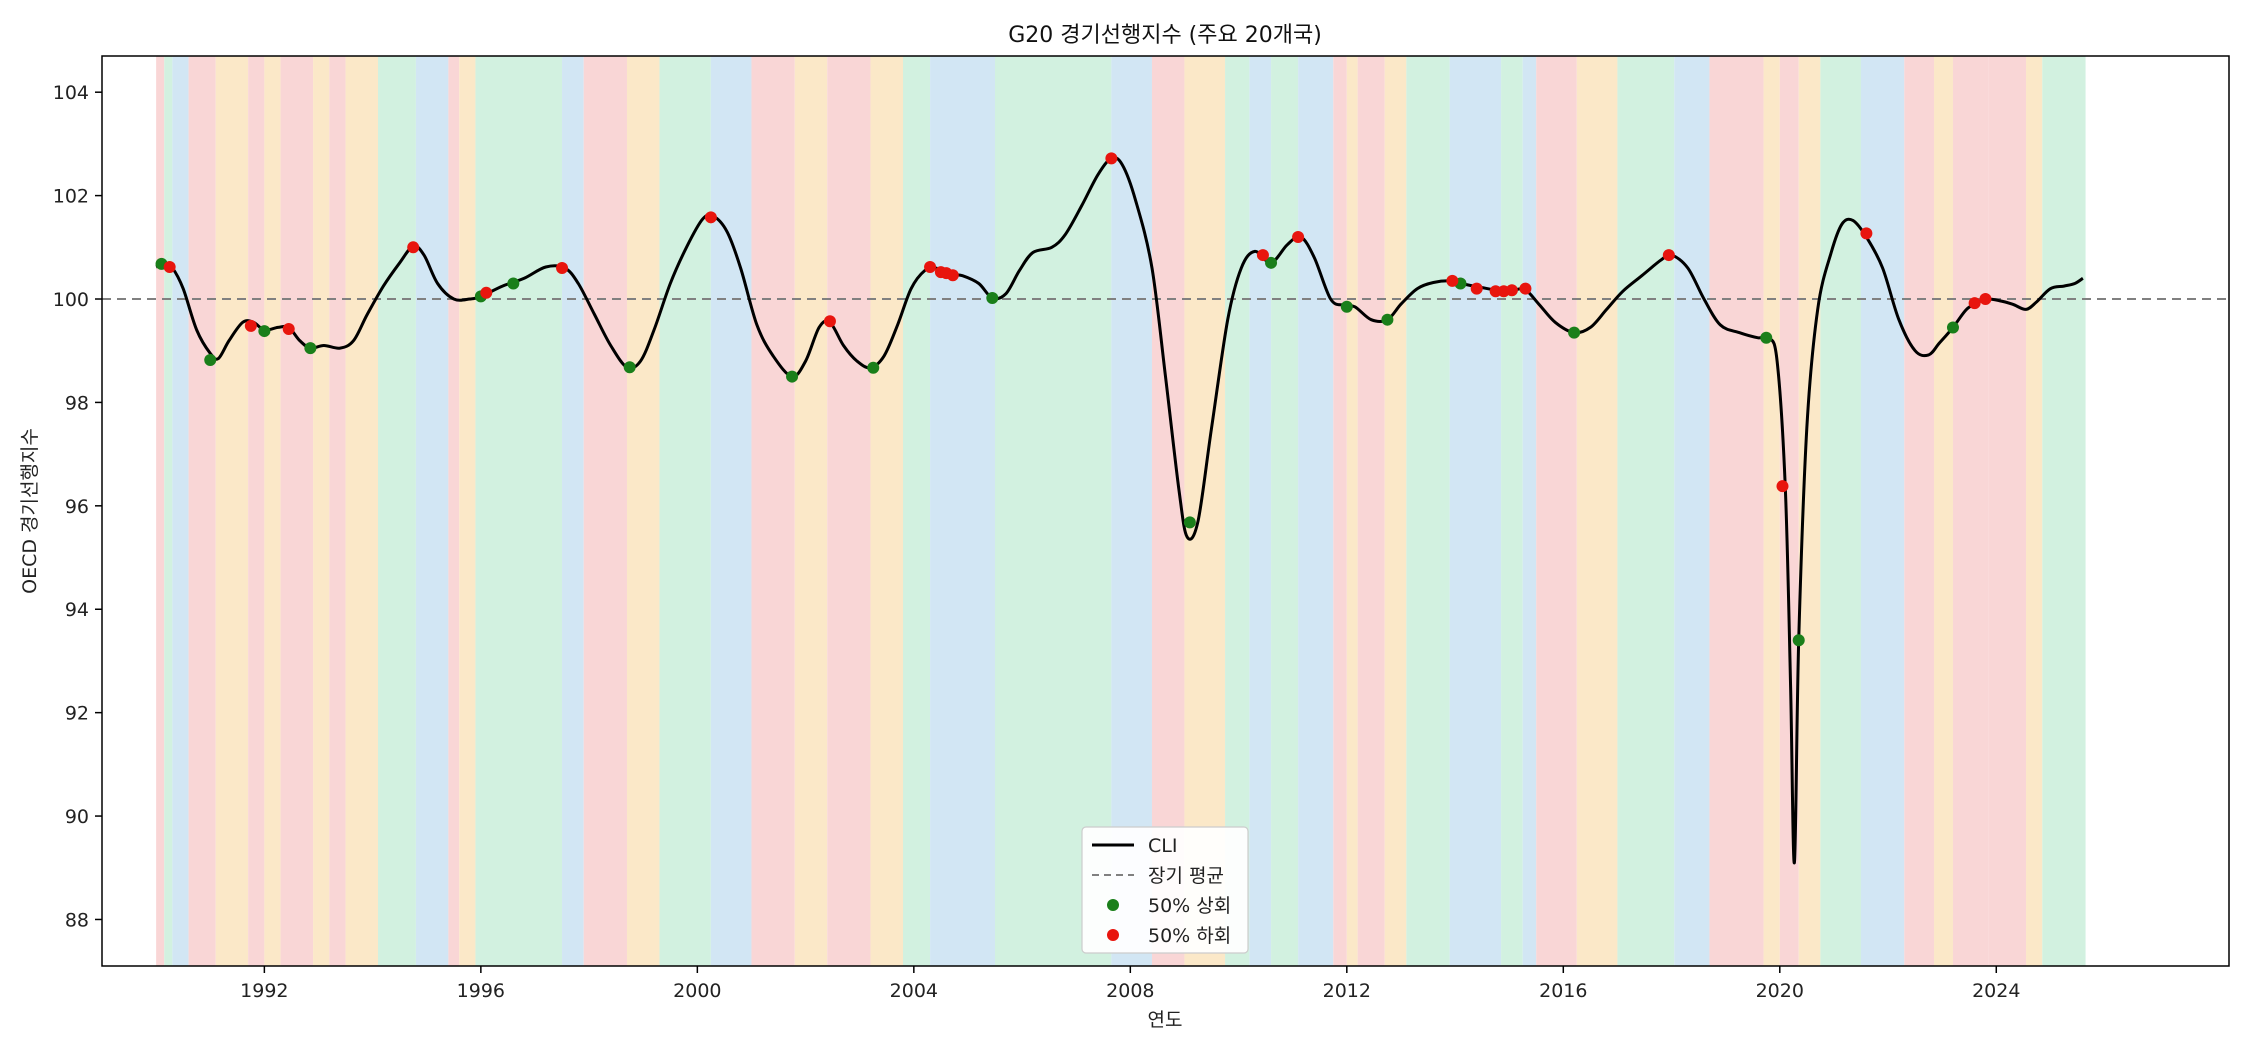  What do you see at coordinates (1113, 905) in the screenshot?
I see `legend-swatch-above` at bounding box center [1113, 905].